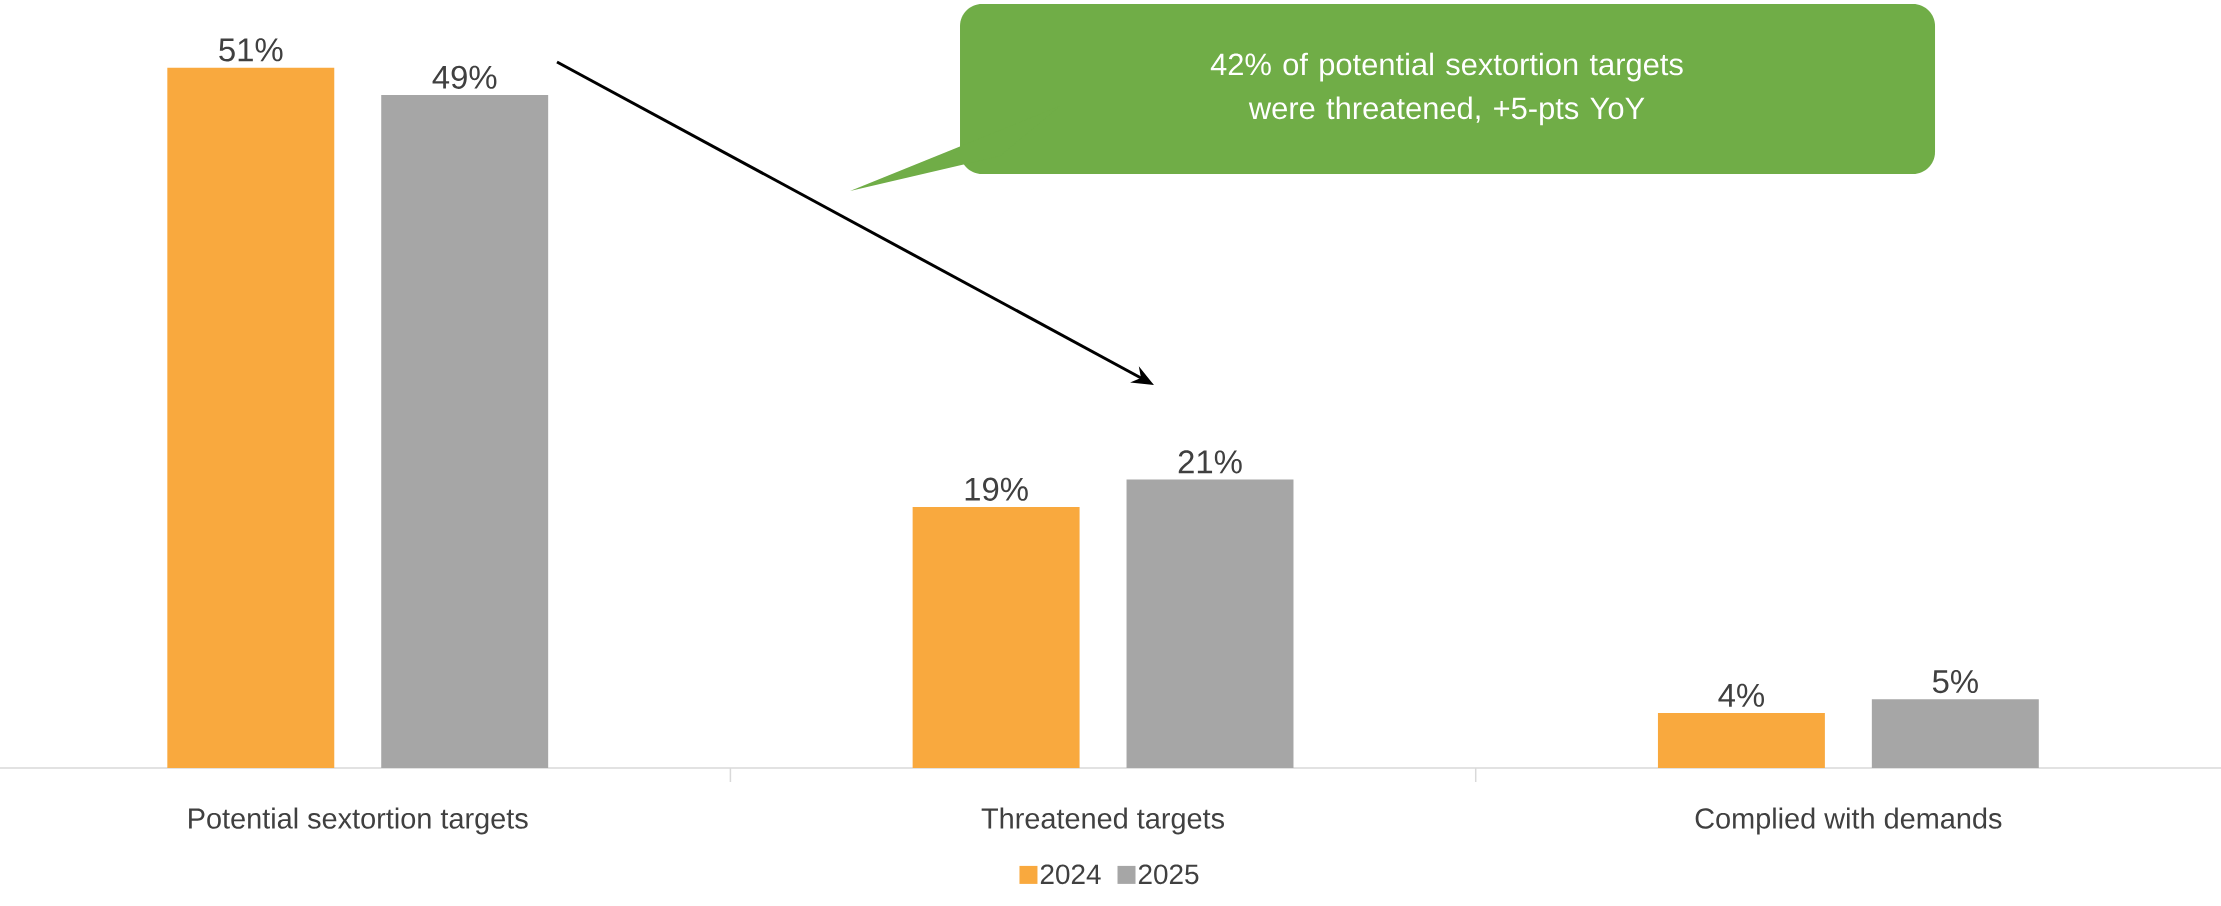 The width and height of the screenshot is (2221, 906). Describe the element at coordinates (1070, 874) in the screenshot. I see `legend-label: 2024` at that location.